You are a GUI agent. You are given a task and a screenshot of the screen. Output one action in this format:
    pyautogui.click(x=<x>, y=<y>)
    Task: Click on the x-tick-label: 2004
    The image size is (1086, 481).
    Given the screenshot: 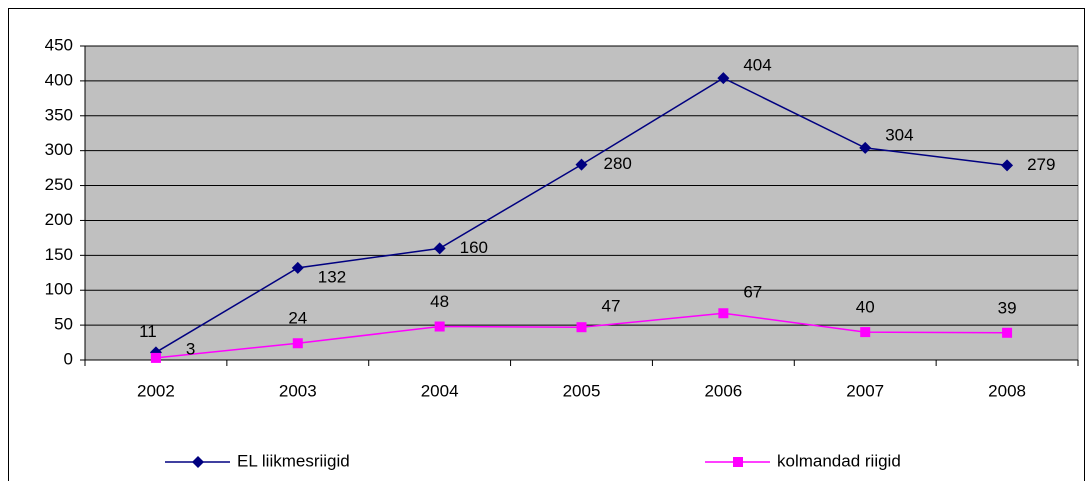 What is the action you would take?
    pyautogui.click(x=440, y=390)
    